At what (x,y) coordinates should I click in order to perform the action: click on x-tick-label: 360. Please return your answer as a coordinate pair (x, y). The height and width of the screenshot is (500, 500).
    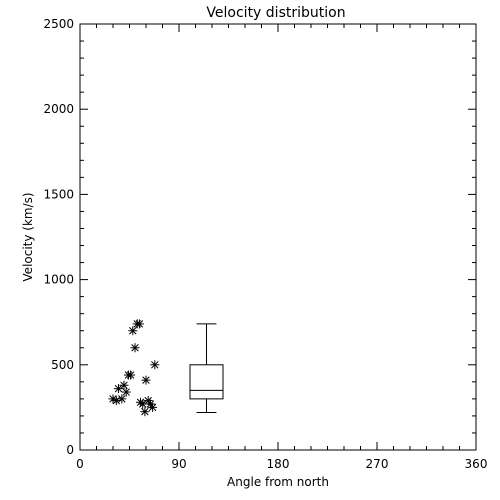
    Looking at the image, I should click on (476, 464).